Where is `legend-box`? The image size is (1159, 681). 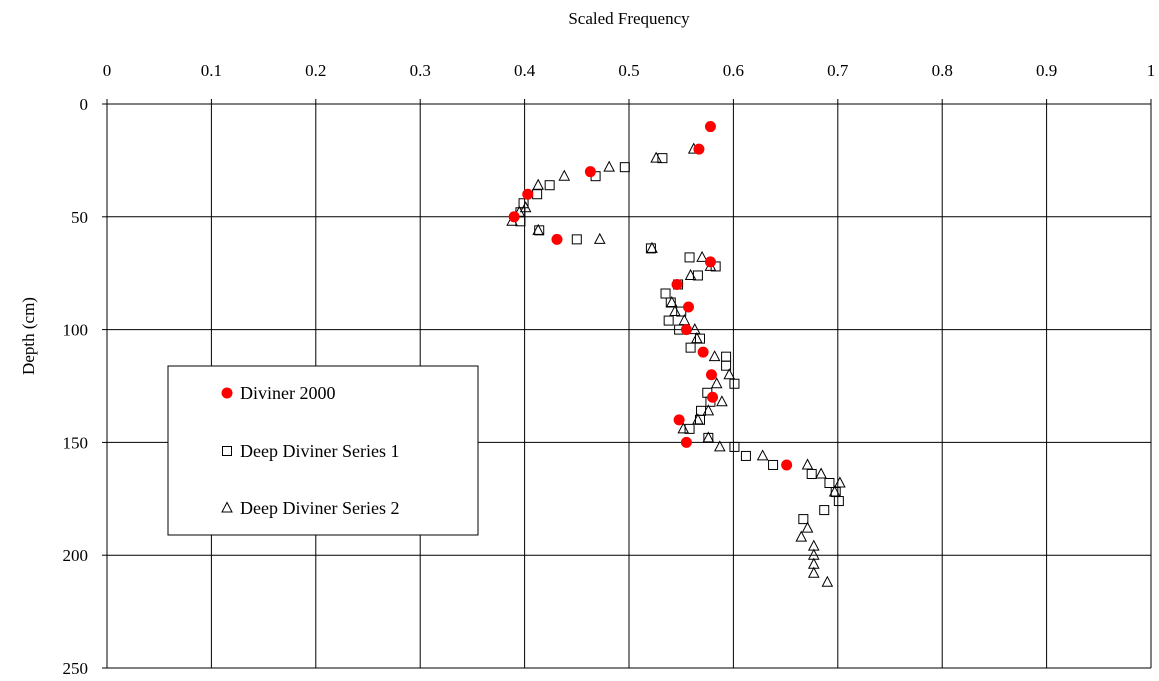 legend-box is located at coordinates (323, 450).